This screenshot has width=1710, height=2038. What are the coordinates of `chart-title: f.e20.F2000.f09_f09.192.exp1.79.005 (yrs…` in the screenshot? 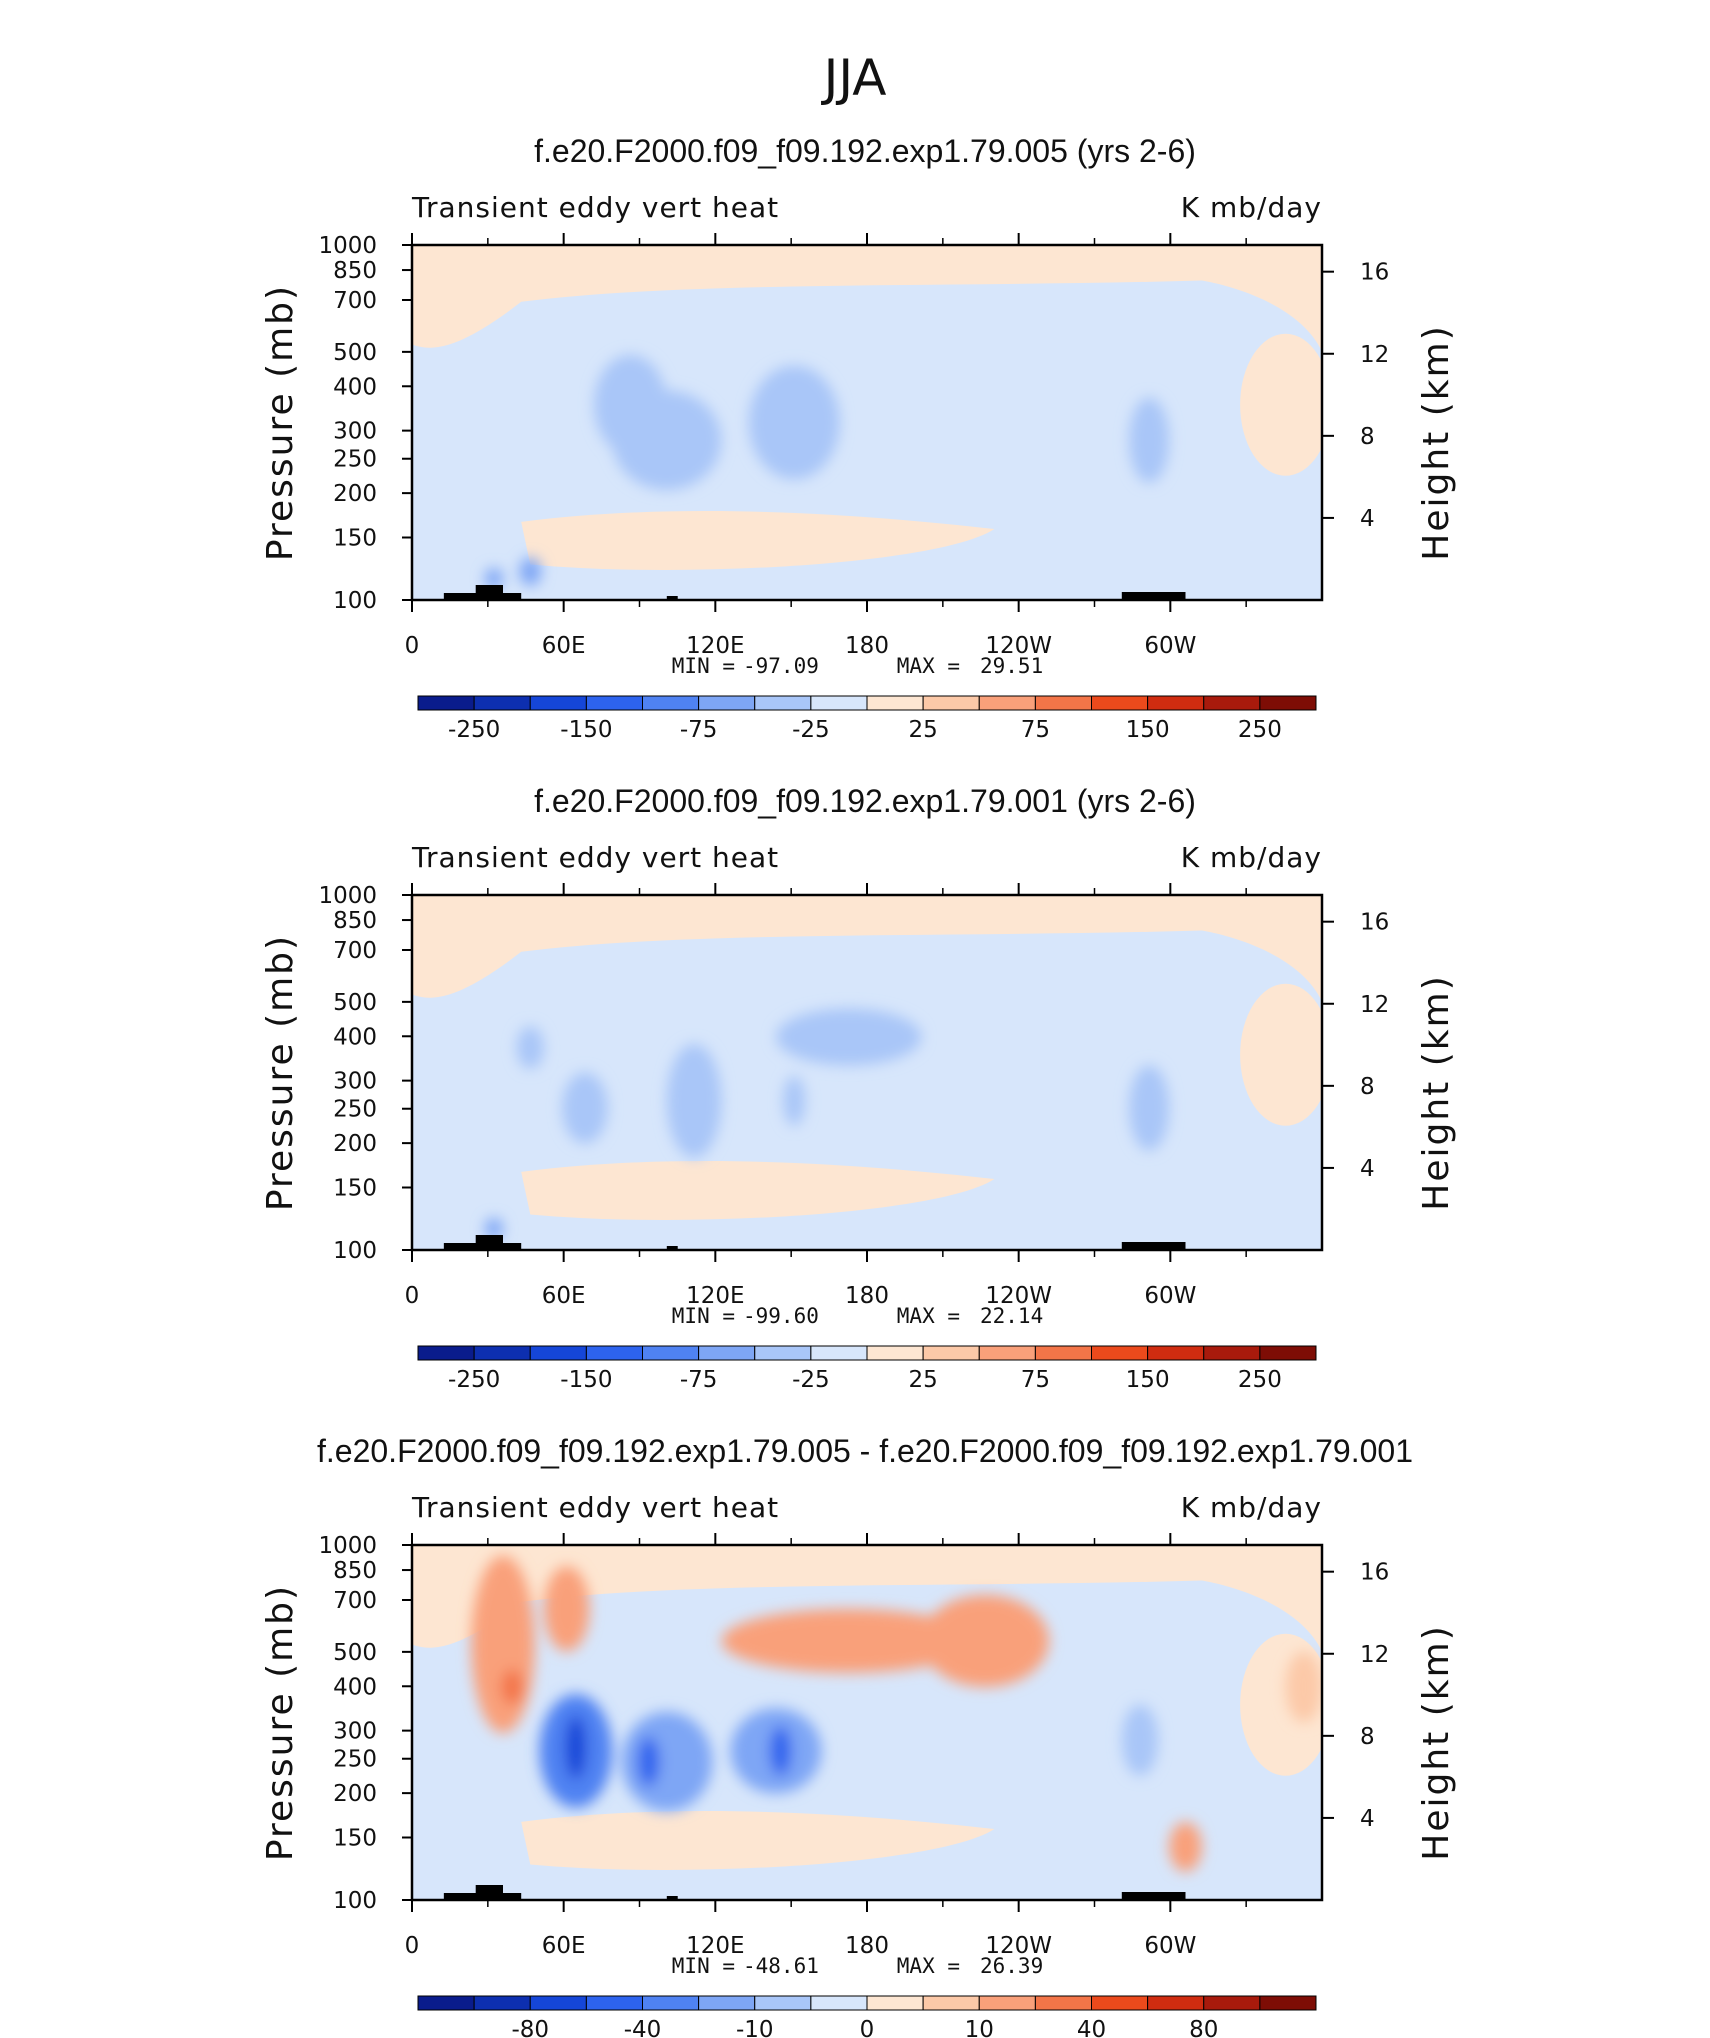 It's located at (865, 151).